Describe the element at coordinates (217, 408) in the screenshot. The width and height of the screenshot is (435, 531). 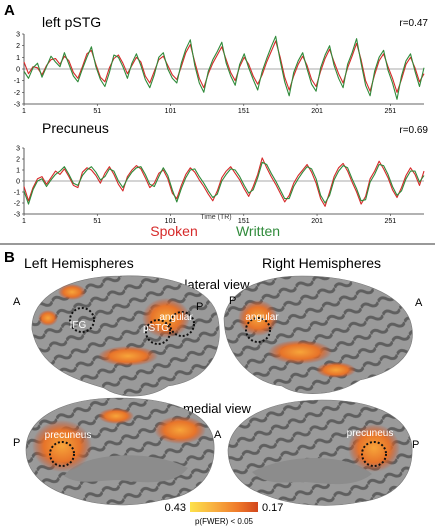
I see `medial-view-label: medial view` at that location.